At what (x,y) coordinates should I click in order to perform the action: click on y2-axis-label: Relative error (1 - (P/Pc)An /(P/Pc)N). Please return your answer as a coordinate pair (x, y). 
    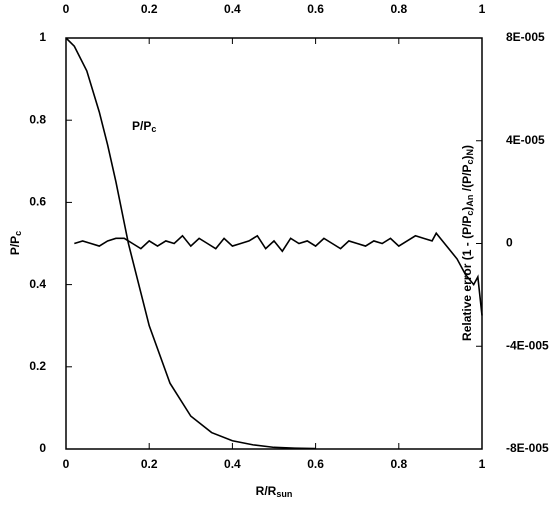
    Looking at the image, I should click on (467, 243).